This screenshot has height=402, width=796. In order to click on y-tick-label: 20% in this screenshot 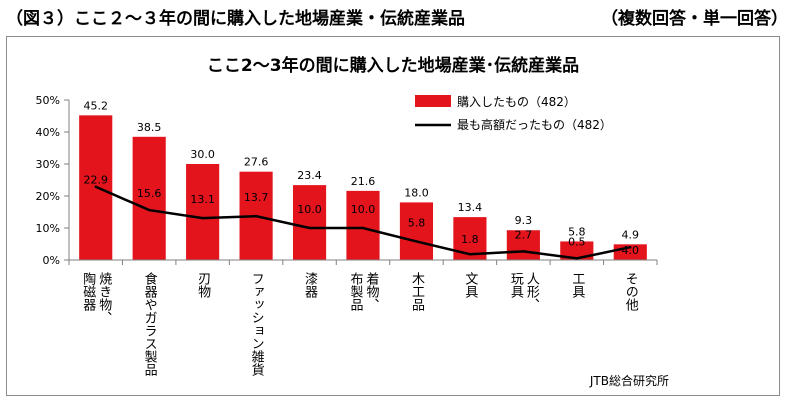, I will do `click(48, 196)`.